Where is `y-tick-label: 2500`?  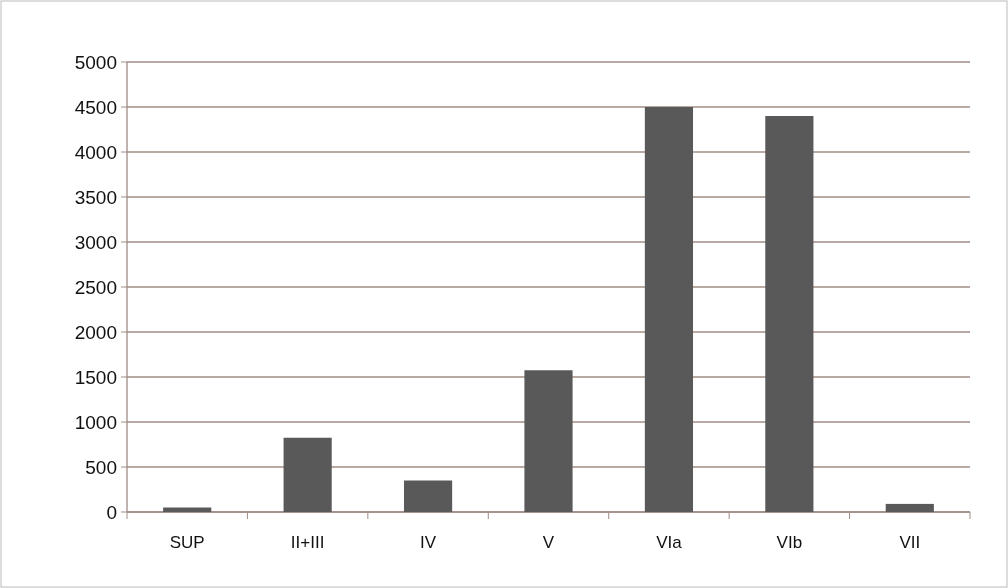
y-tick-label: 2500 is located at coordinates (95, 287).